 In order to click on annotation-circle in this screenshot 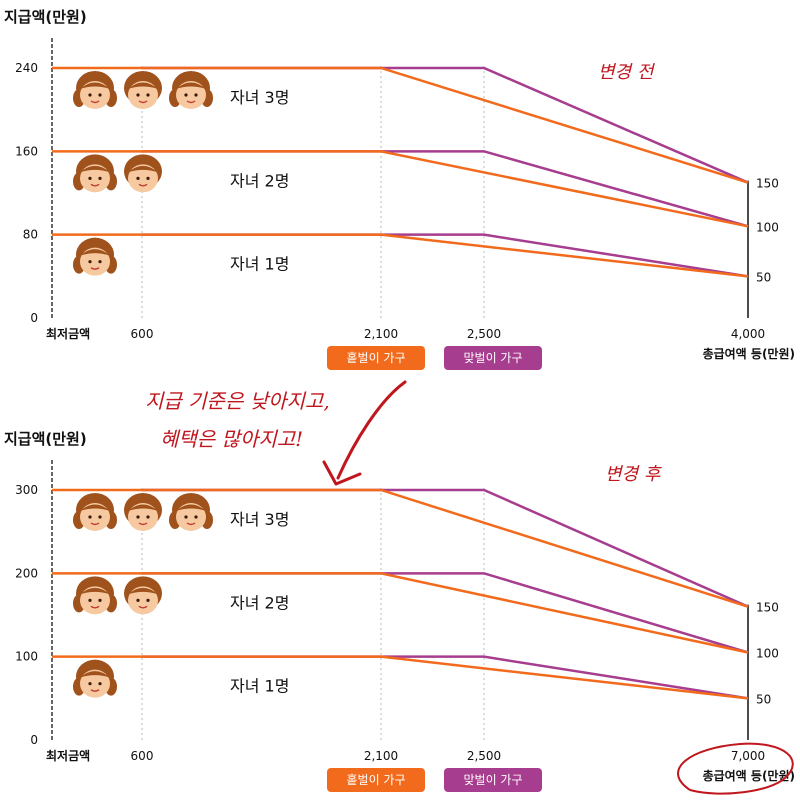, I will do `click(735, 768)`.